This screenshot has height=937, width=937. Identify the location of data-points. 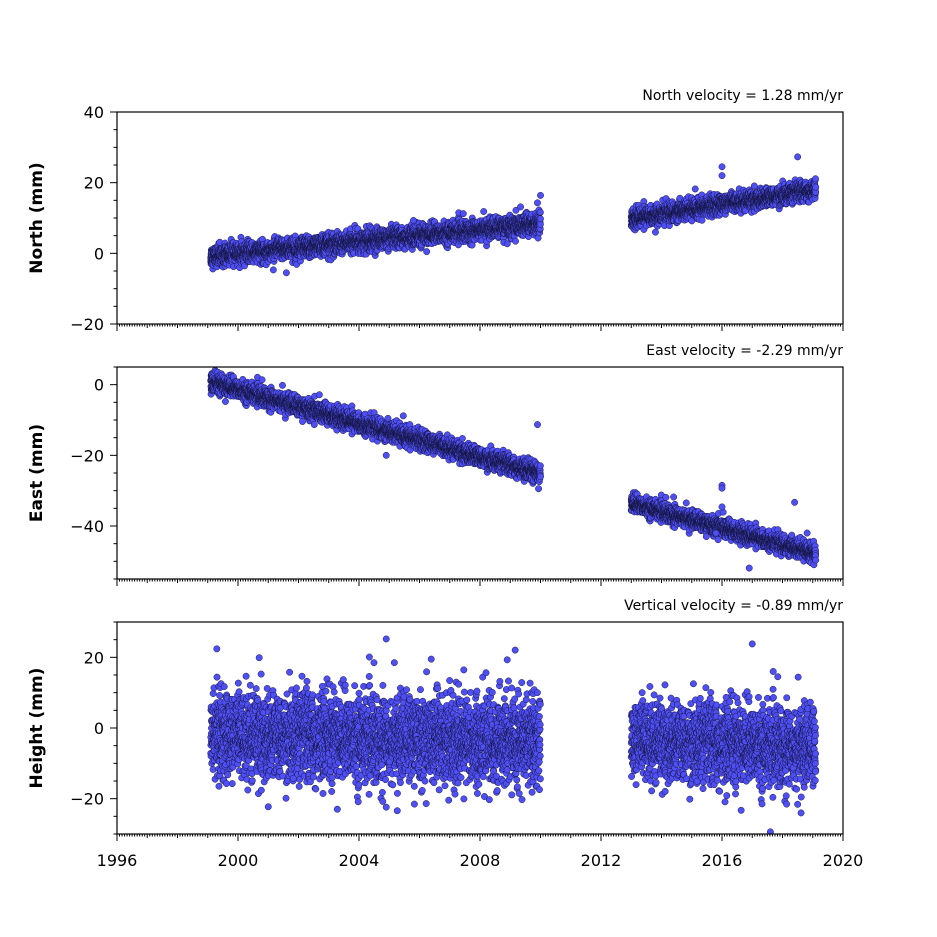
(513, 215).